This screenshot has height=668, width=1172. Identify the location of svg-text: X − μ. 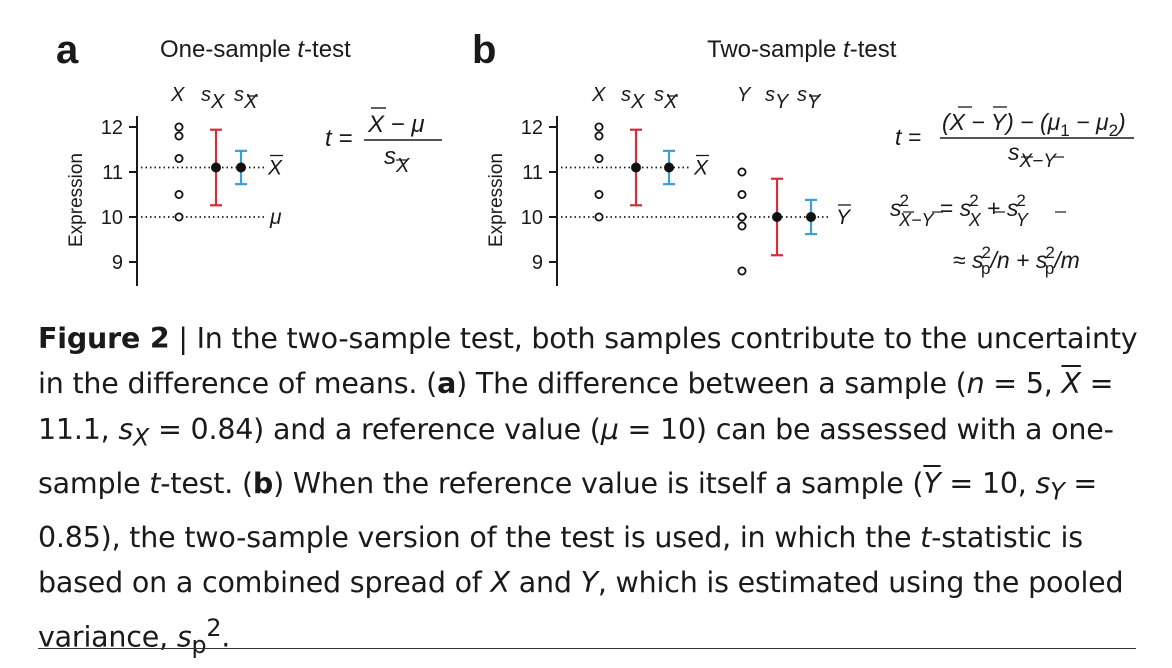
(396, 124).